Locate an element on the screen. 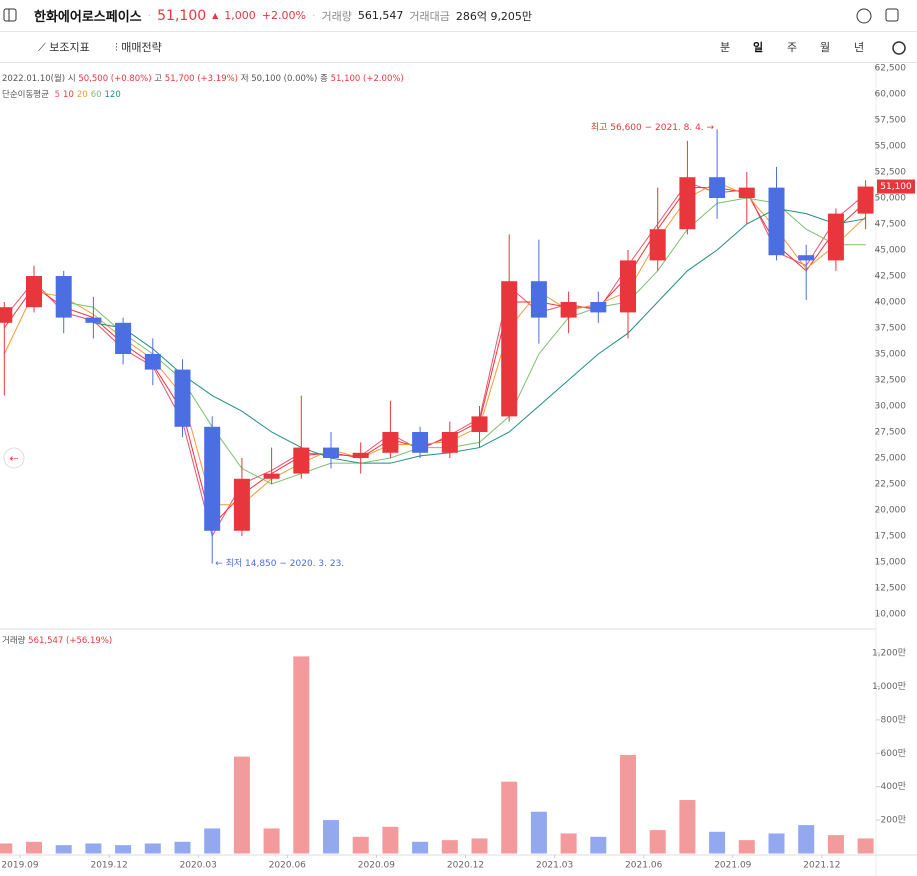 This screenshot has width=917, height=876. y-tick-label: 1,200만 is located at coordinates (889, 653).